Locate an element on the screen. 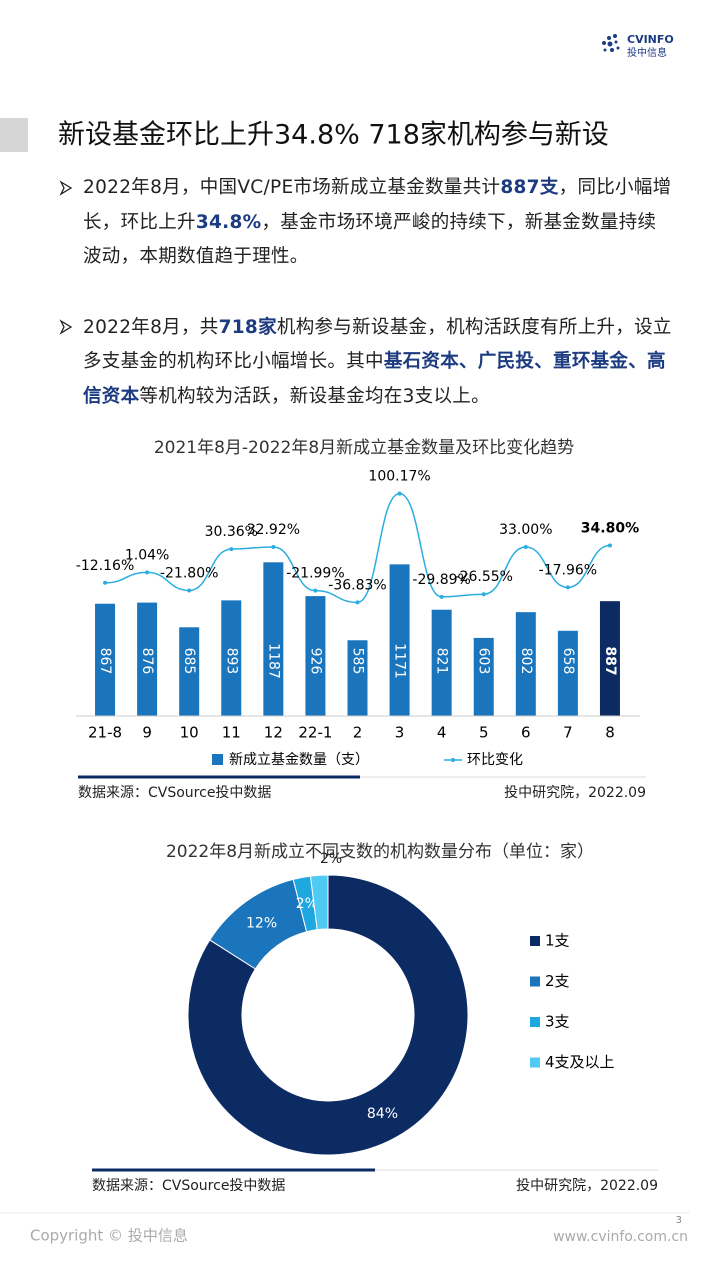 The width and height of the screenshot is (720, 1280). bar-label: 1187 is located at coordinates (273, 661).